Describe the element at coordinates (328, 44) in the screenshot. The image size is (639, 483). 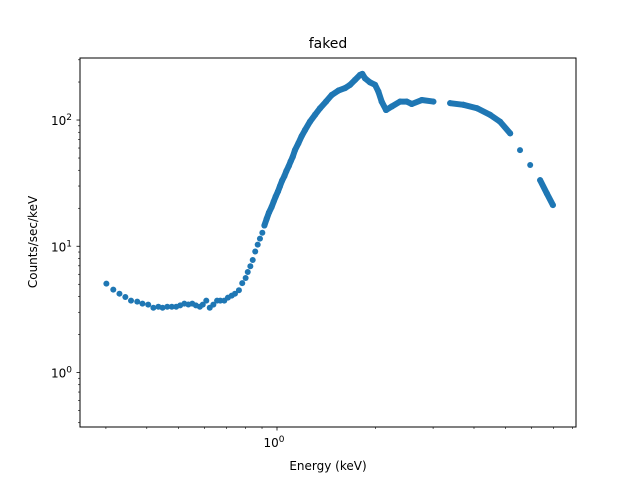
I see `chart-title: faked` at that location.